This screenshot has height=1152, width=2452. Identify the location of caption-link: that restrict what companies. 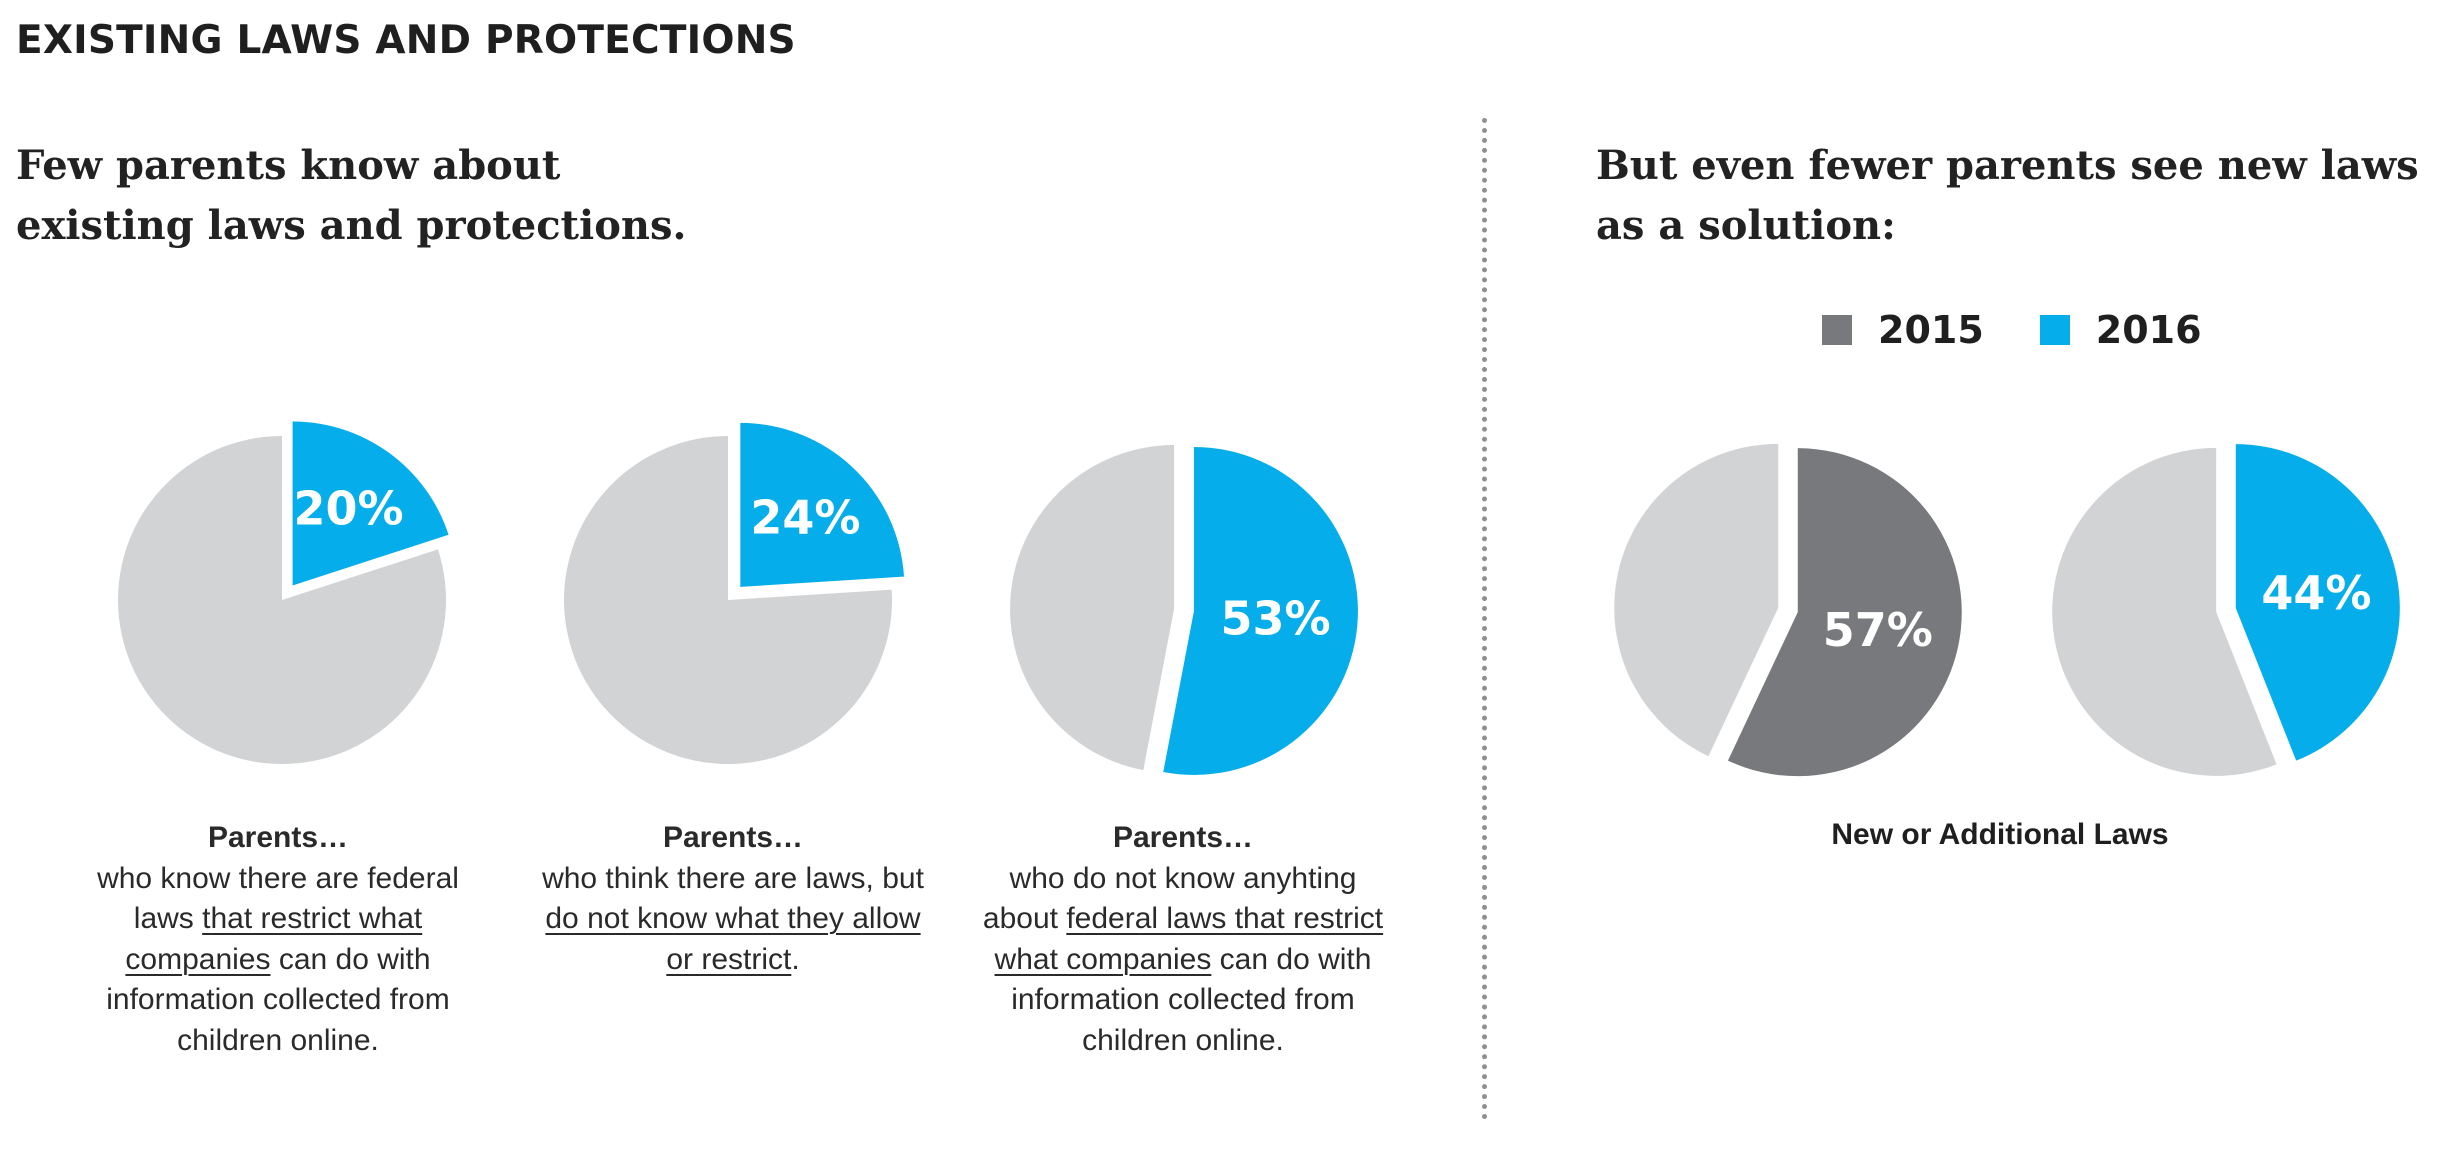
(274, 939).